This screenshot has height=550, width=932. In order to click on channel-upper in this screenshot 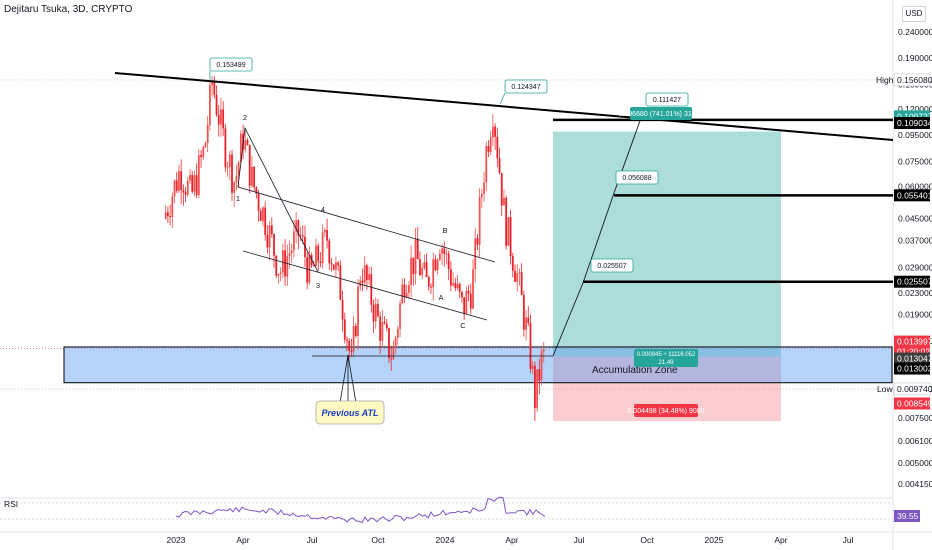, I will do `click(366, 224)`.